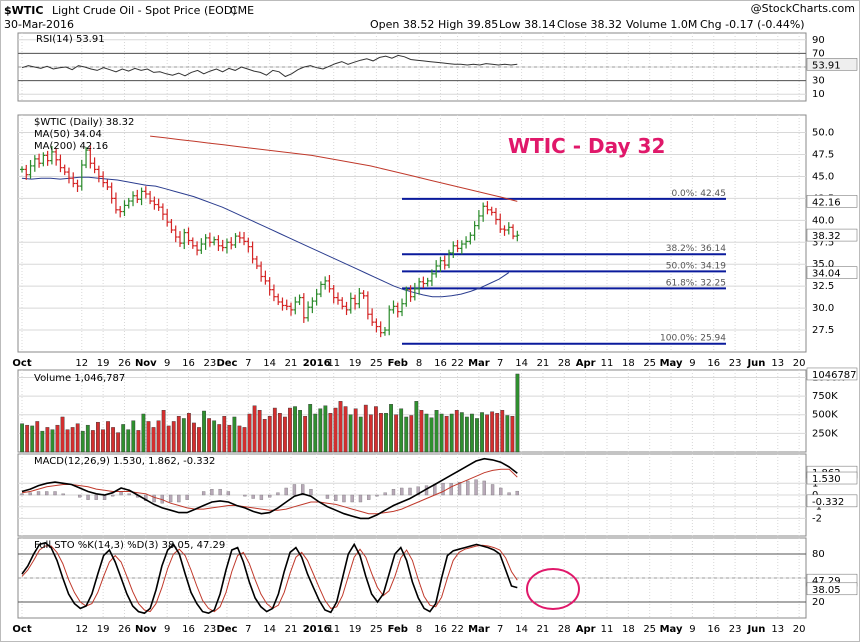 The image size is (860, 642). What do you see at coordinates (586, 146) in the screenshot?
I see `annotation-title: WTIC - Day 32` at bounding box center [586, 146].